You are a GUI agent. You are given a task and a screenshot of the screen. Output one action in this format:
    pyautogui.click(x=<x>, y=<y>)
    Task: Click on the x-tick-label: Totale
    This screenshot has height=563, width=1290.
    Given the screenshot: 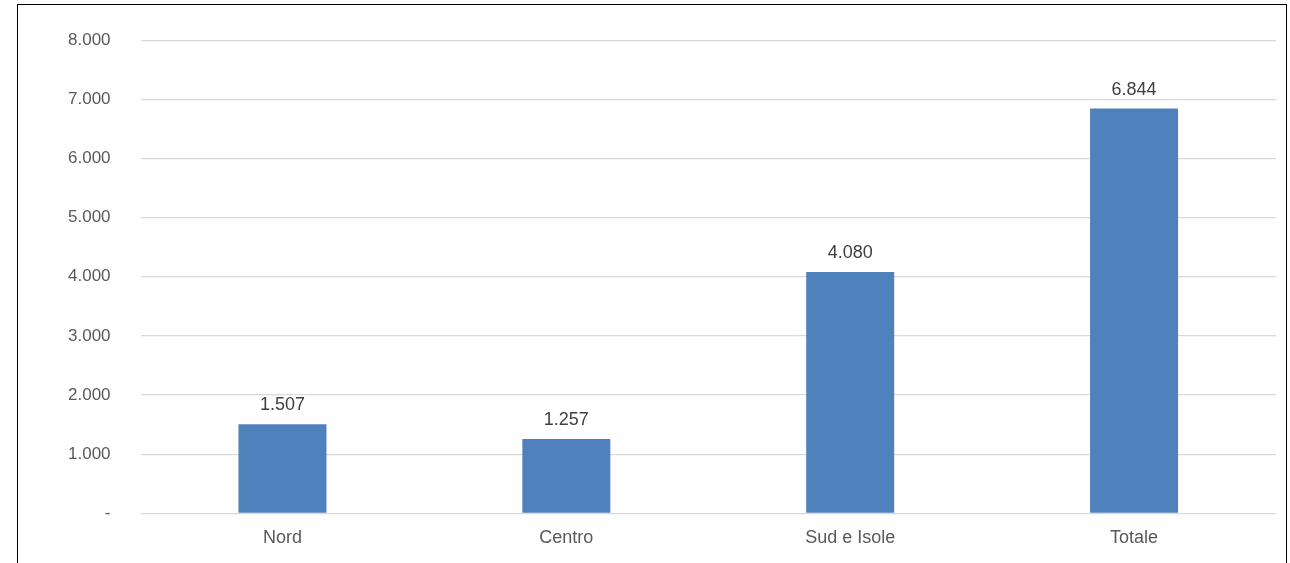 What is the action you would take?
    pyautogui.click(x=1134, y=537)
    